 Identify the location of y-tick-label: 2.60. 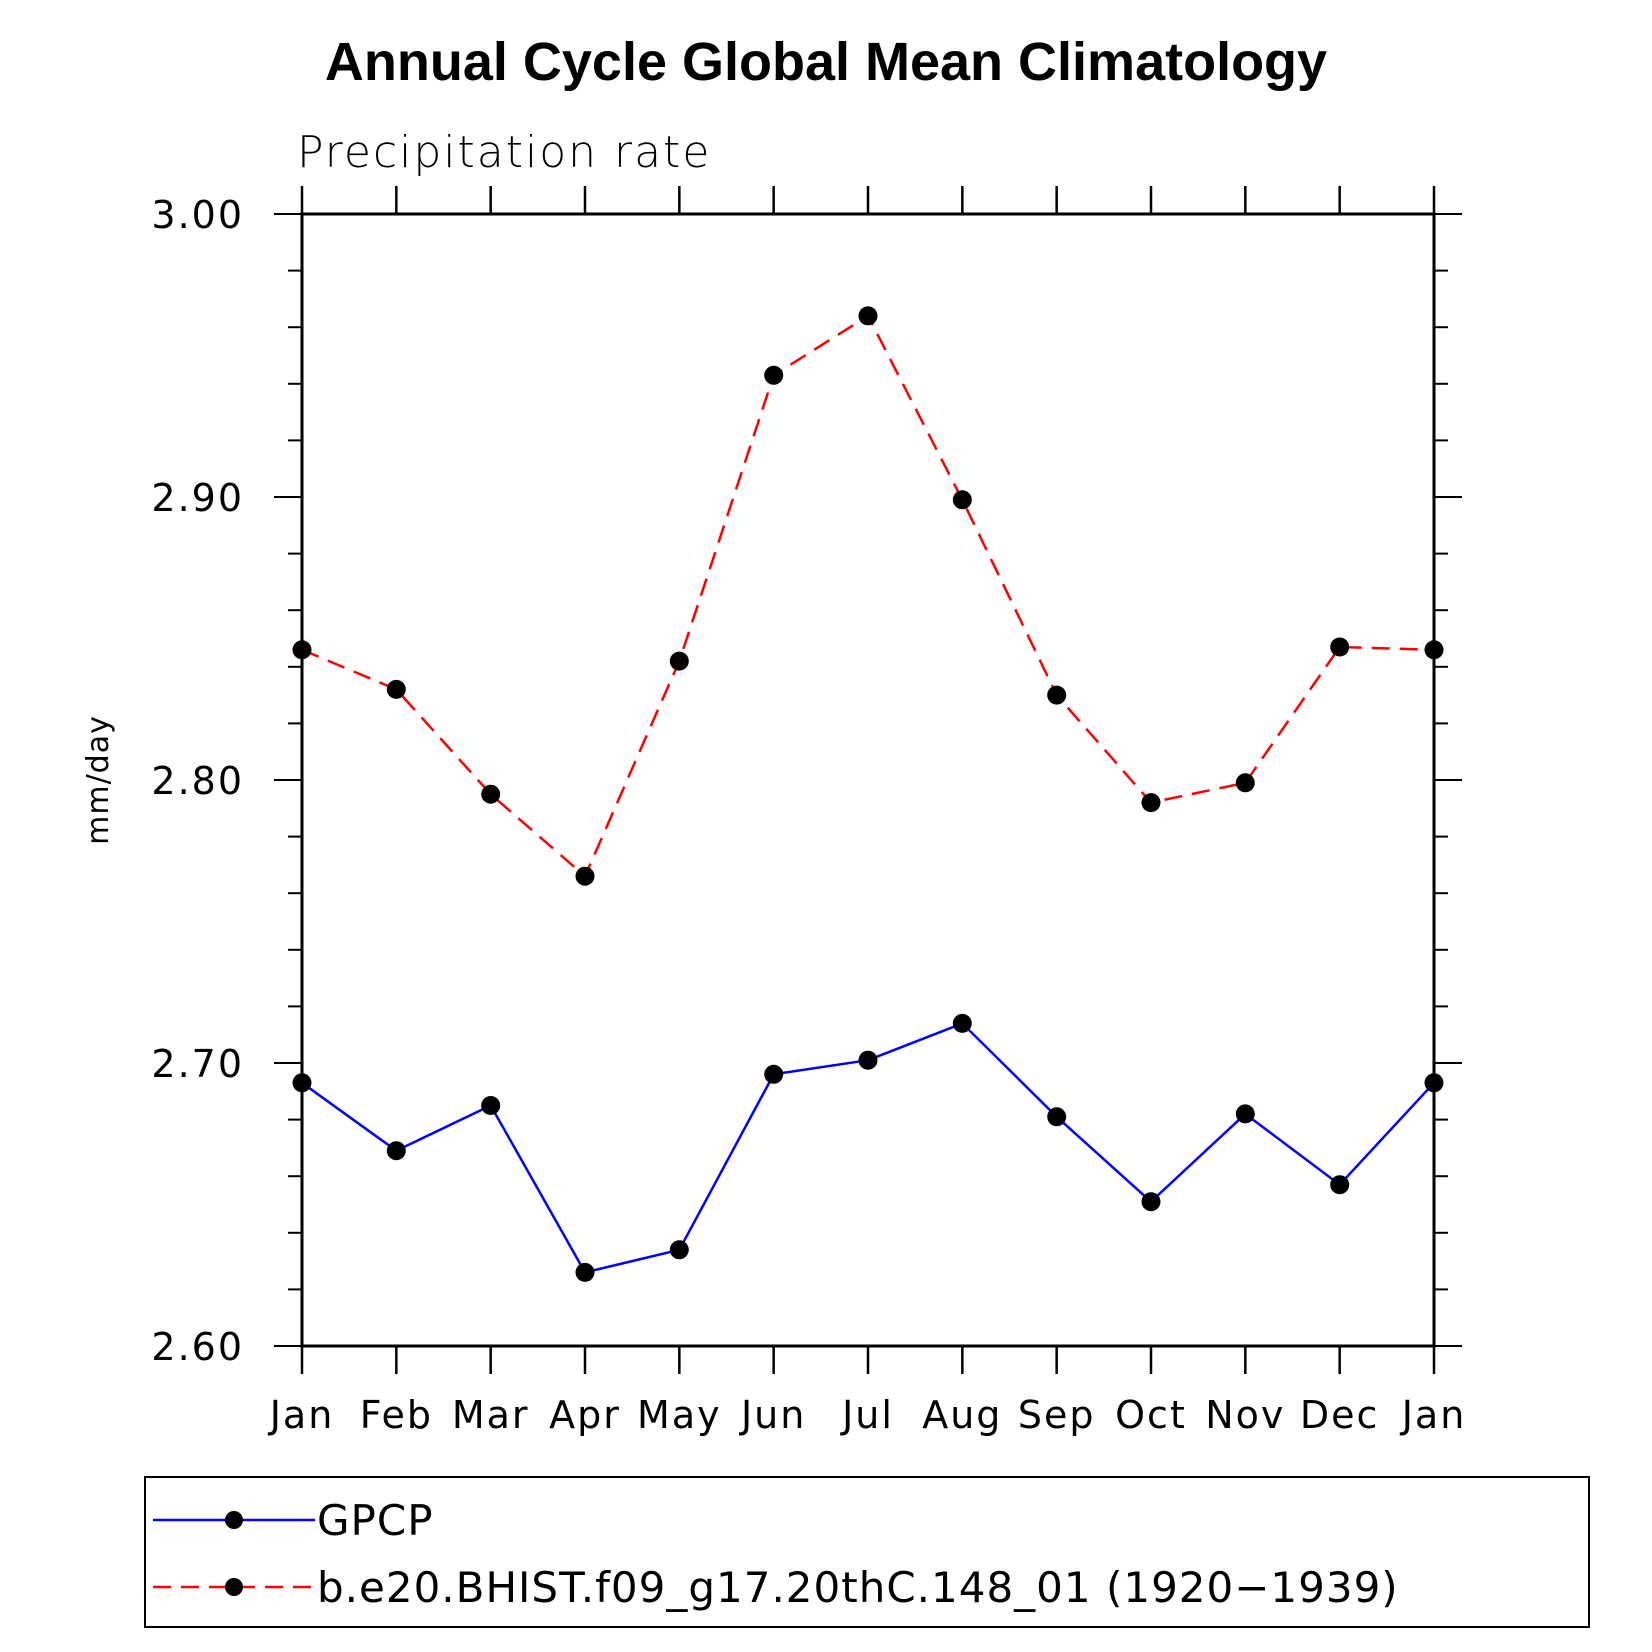
(197, 1347).